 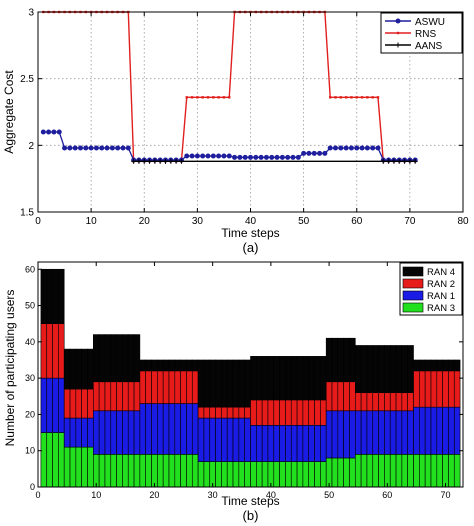 What do you see at coordinates (37, 495) in the screenshot?
I see `x-tick-label: 0` at bounding box center [37, 495].